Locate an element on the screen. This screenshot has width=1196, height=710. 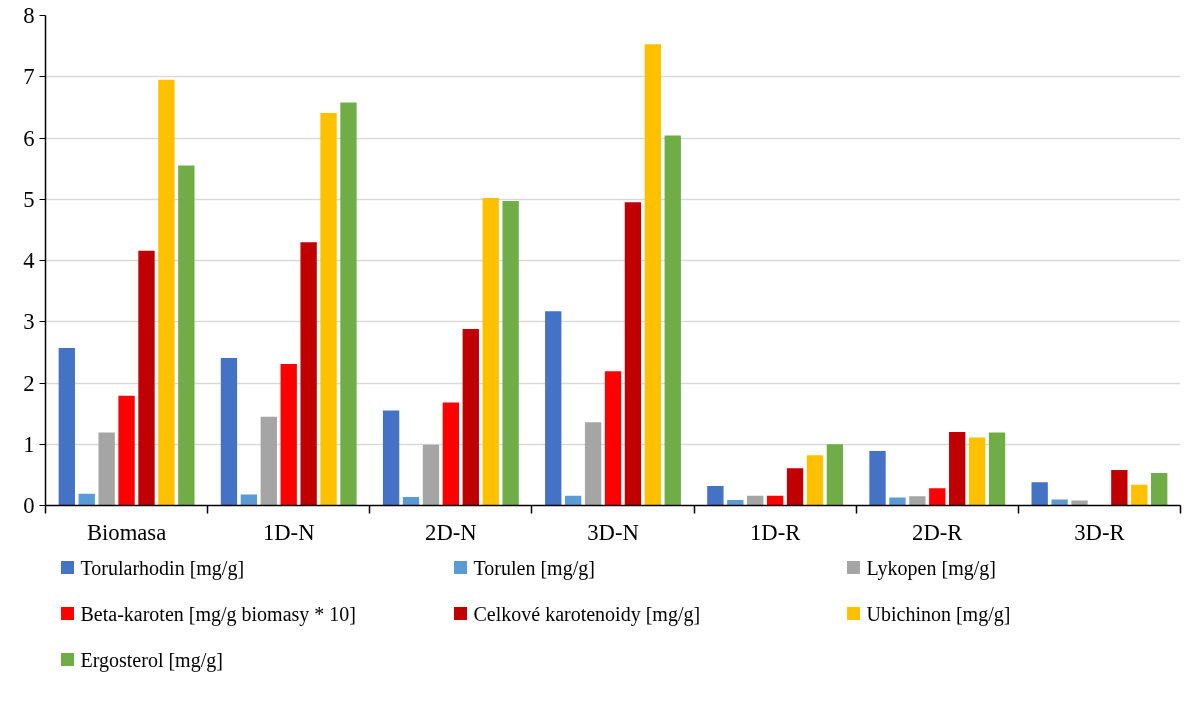
x-tick-label: 3D-N is located at coordinates (613, 532).